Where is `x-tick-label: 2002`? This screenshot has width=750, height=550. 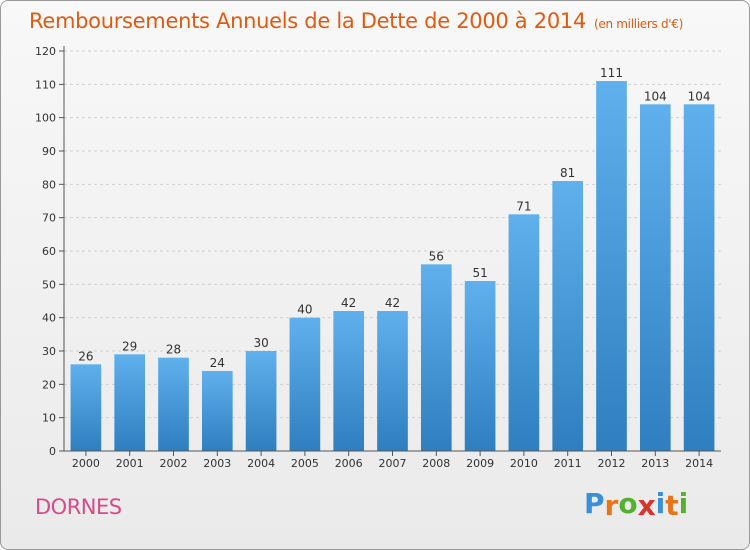
x-tick-label: 2002 is located at coordinates (174, 463).